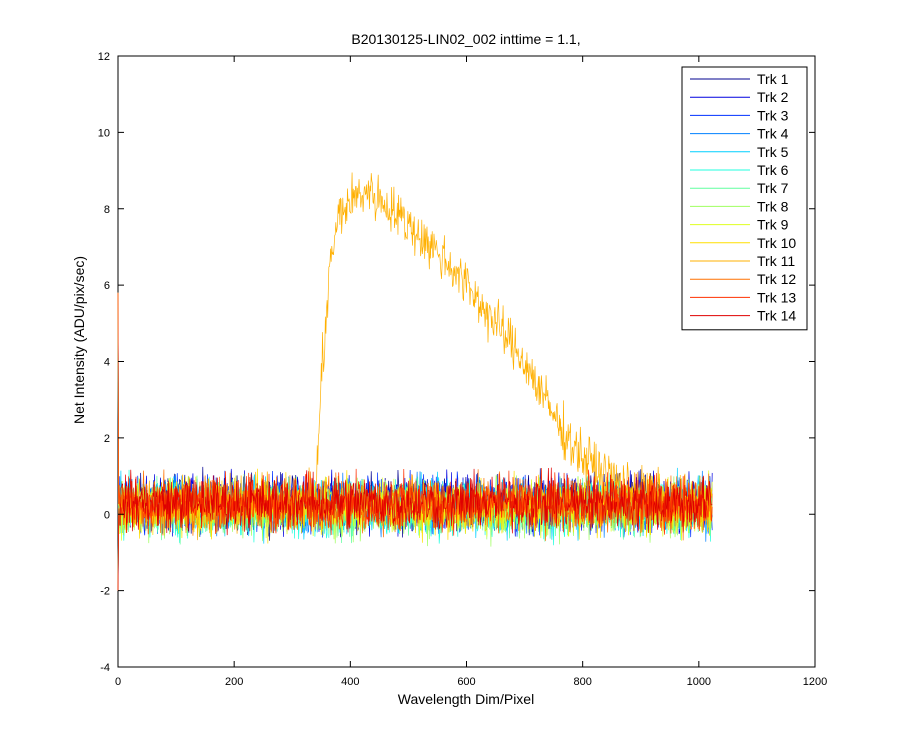  What do you see at coordinates (582, 682) in the screenshot?
I see `x-tick-label: 800` at bounding box center [582, 682].